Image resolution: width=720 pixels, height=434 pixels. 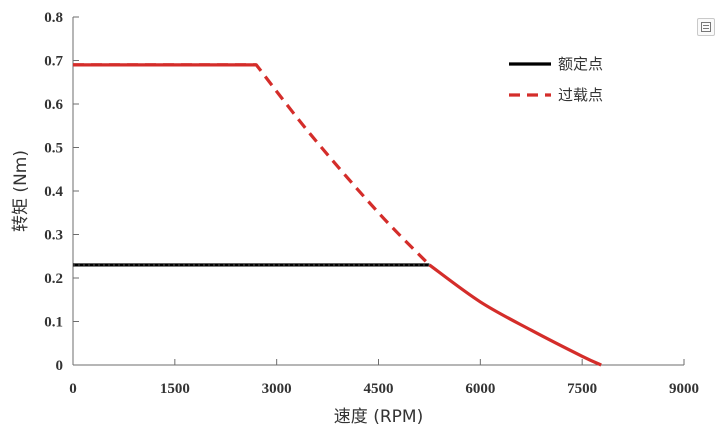 I want to click on x-tick-label: 6000, so click(x=480, y=389).